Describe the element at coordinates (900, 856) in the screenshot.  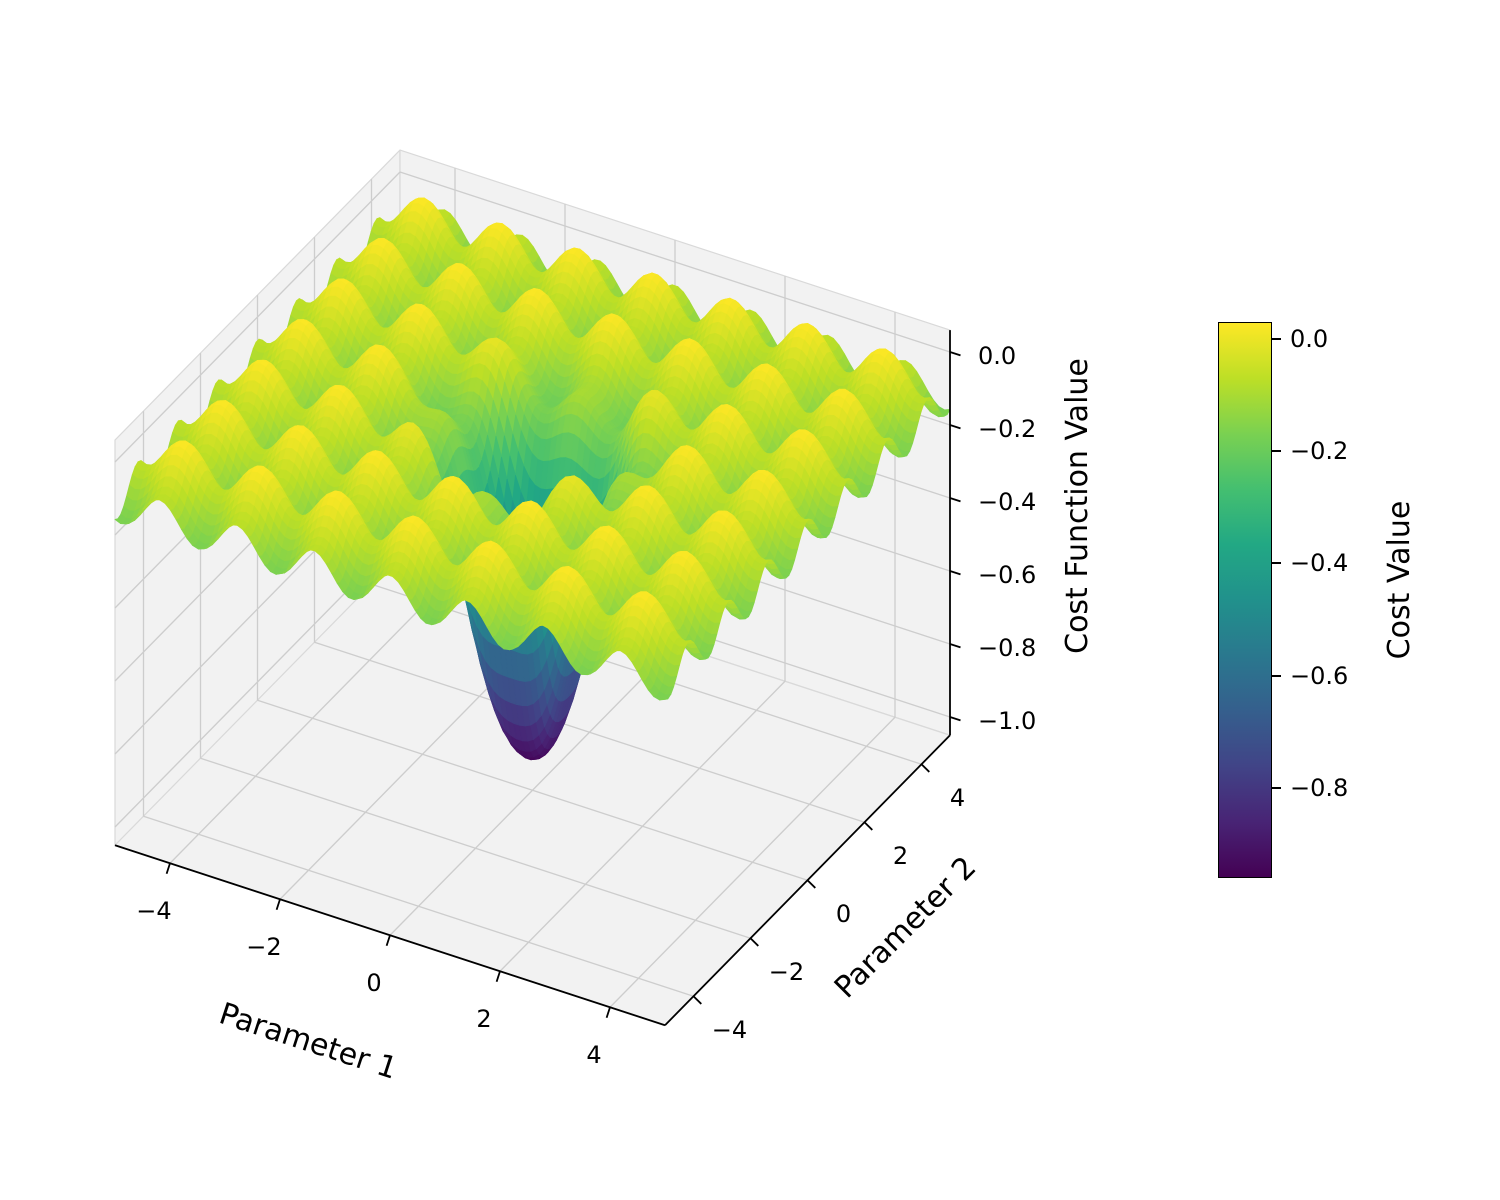
I see `y-tick-label: 2` at that location.